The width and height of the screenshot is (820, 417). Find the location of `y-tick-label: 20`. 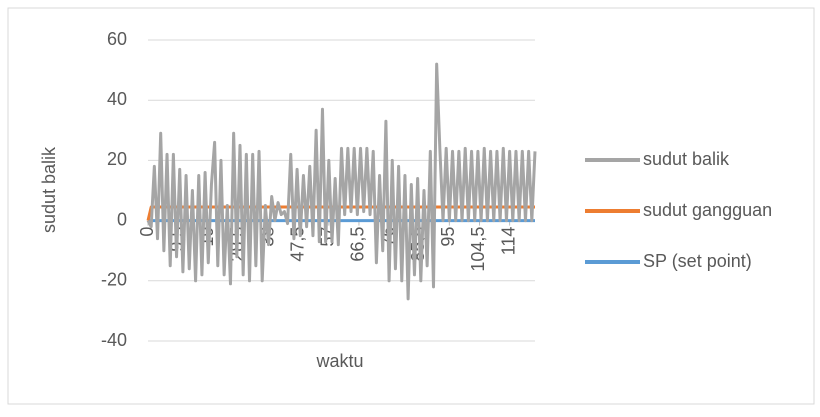

y-tick-label: 20 is located at coordinates (117, 159).